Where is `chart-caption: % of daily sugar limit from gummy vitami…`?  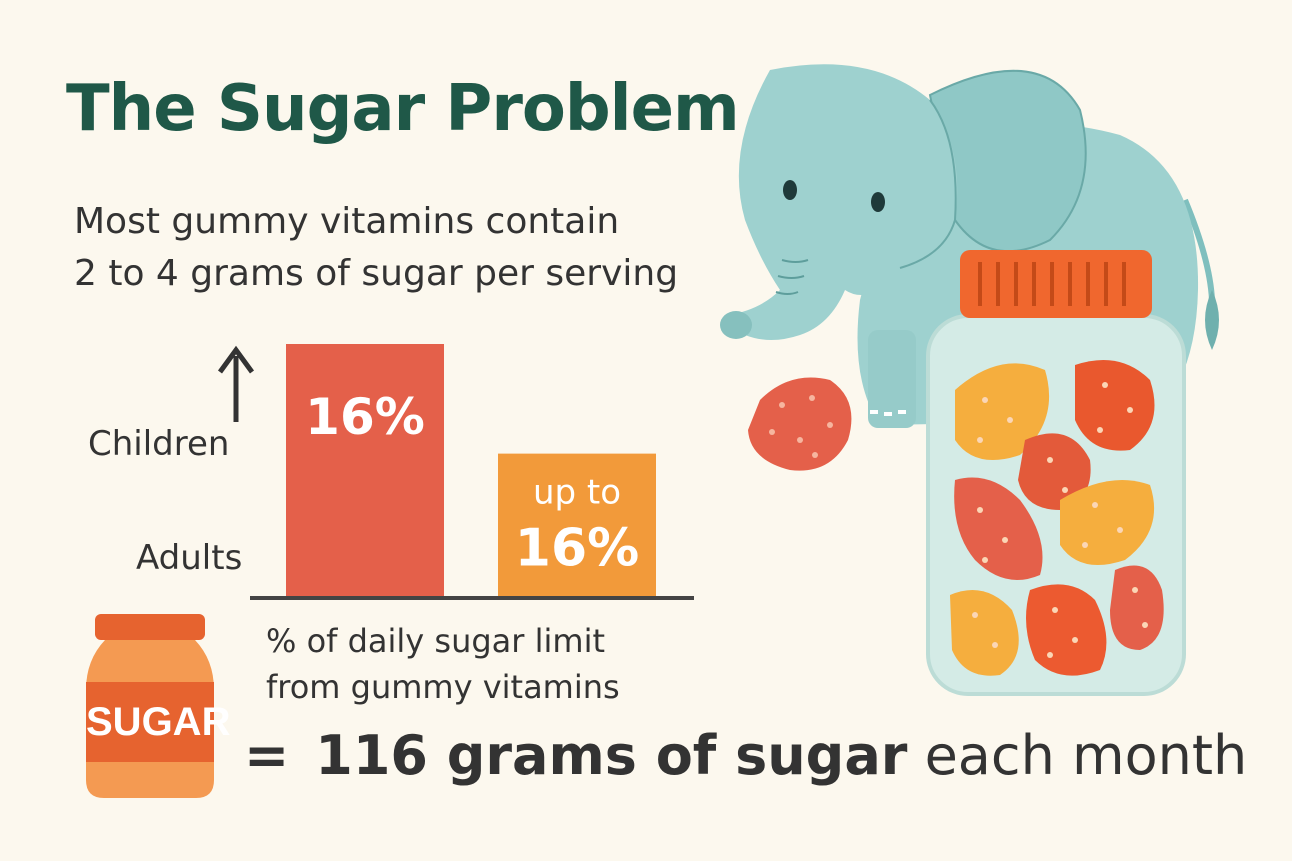
chart-caption: % of daily sugar limit from gummy vitami… is located at coordinates (443, 664).